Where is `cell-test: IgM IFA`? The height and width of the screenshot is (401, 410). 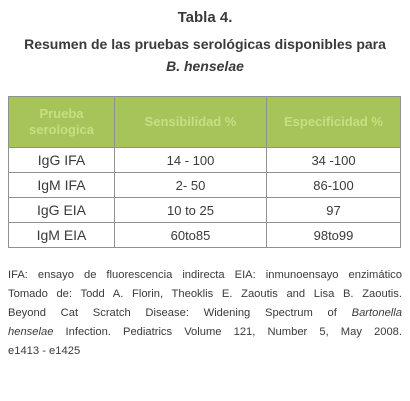 cell-test: IgM IFA is located at coordinates (61, 185).